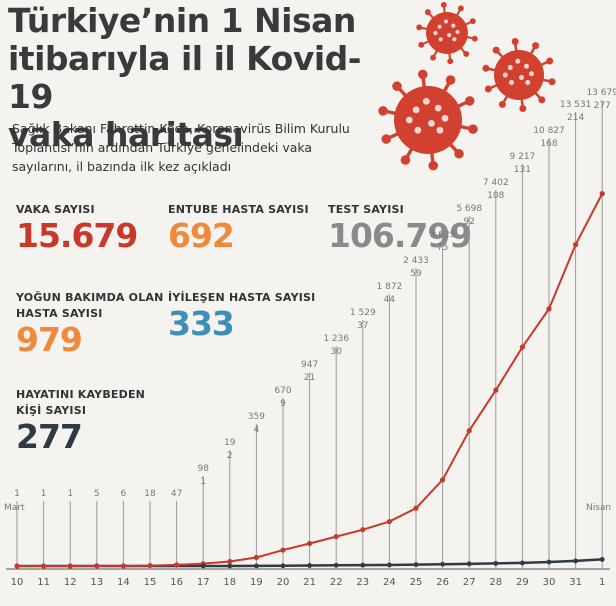 The image size is (616, 606). I want to click on stat-vaka-value: 15.679, so click(77, 235).